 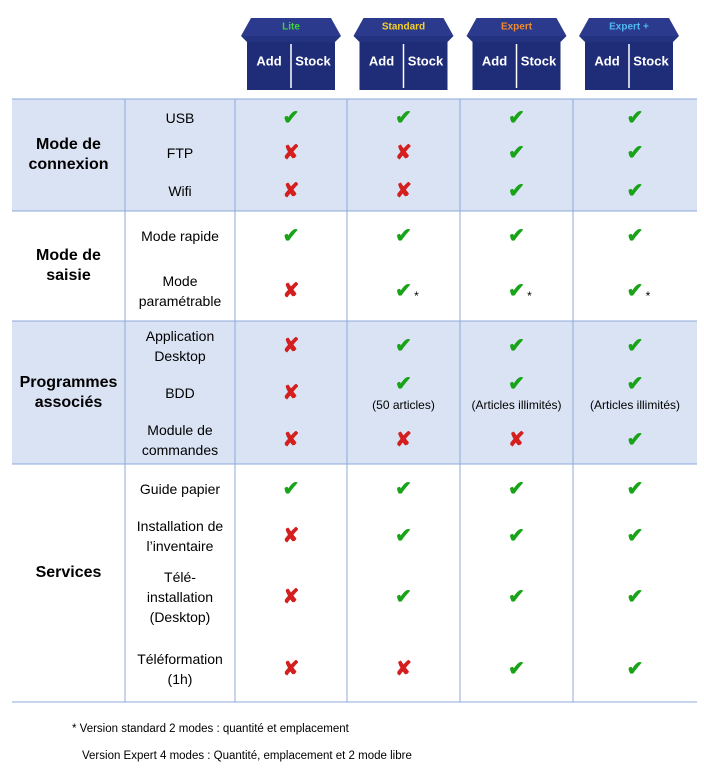 What do you see at coordinates (180, 669) in the screenshot?
I see `feature-label: Téléformation (1h)` at bounding box center [180, 669].